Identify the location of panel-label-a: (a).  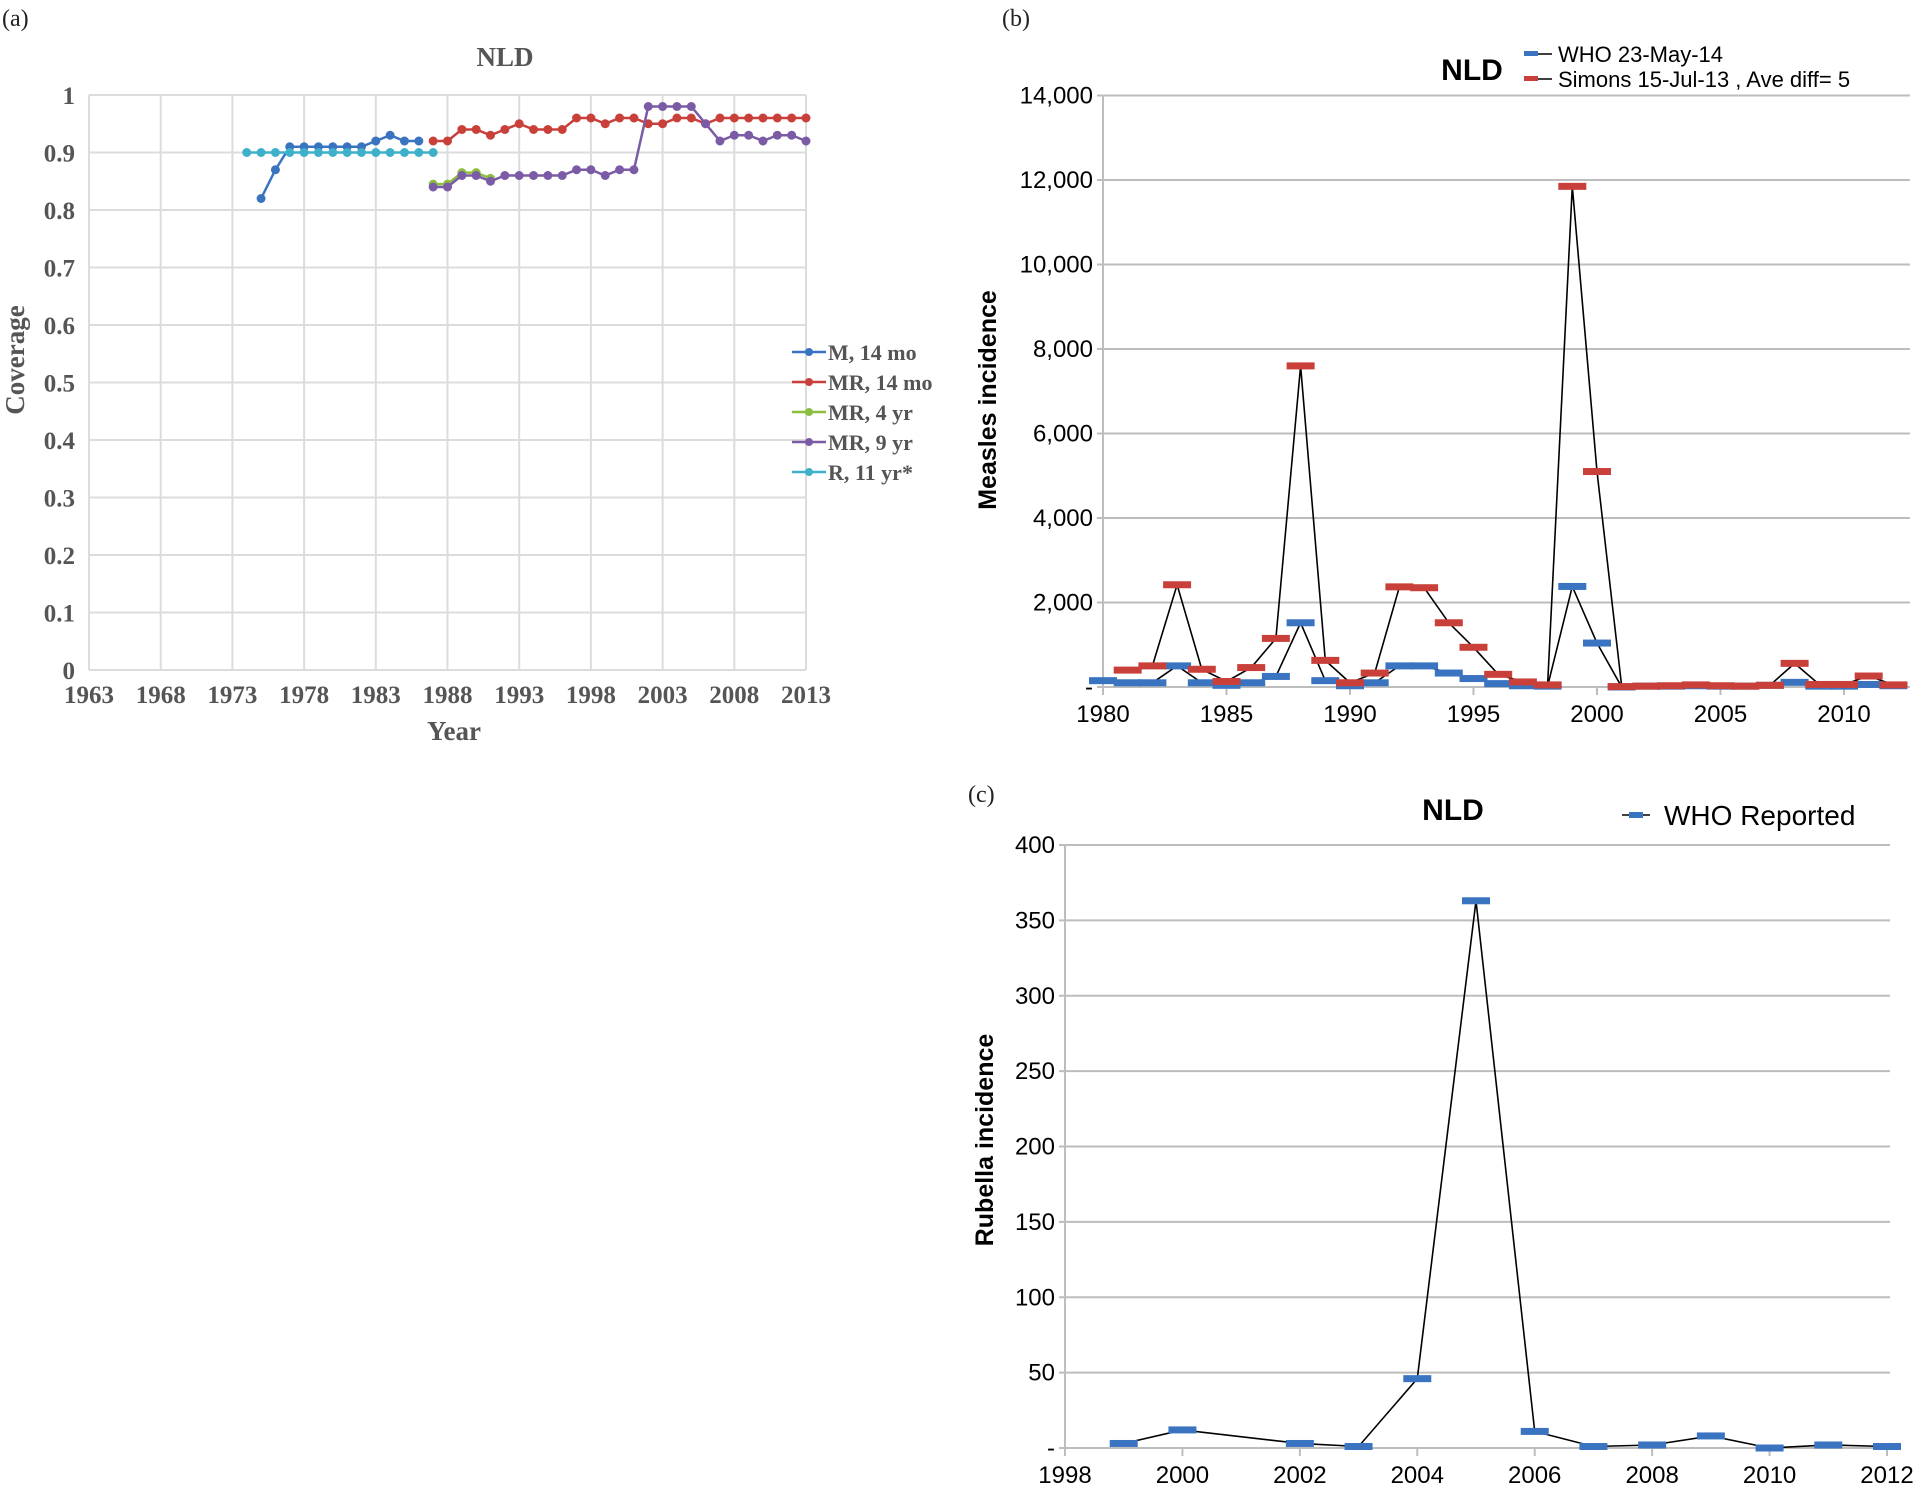
(15, 19).